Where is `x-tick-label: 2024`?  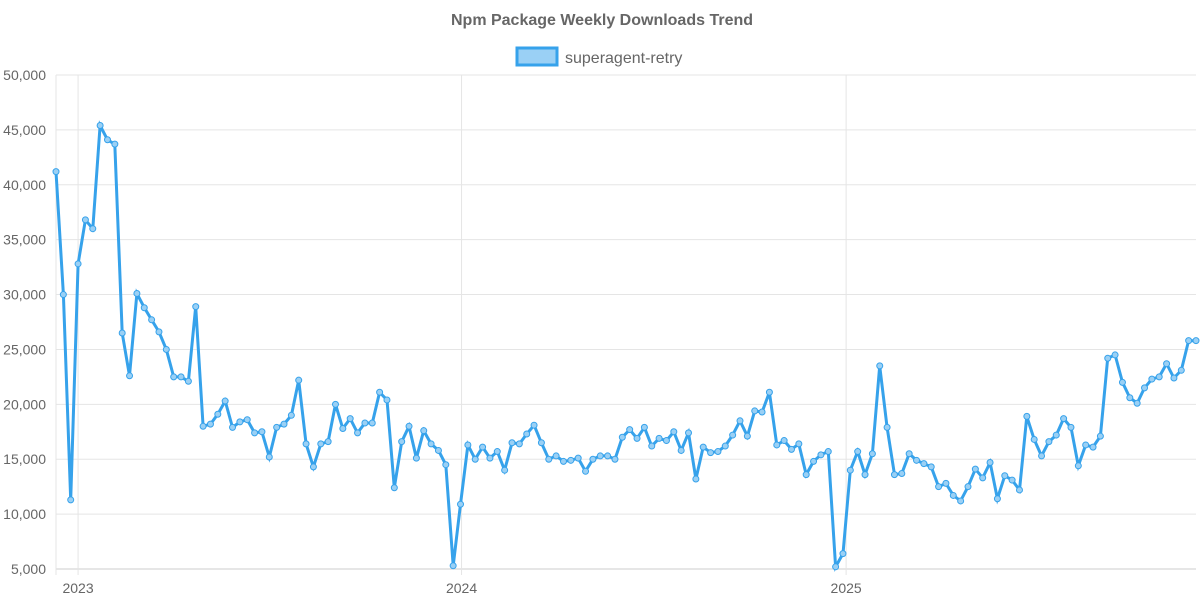
x-tick-label: 2024 is located at coordinates (461, 588).